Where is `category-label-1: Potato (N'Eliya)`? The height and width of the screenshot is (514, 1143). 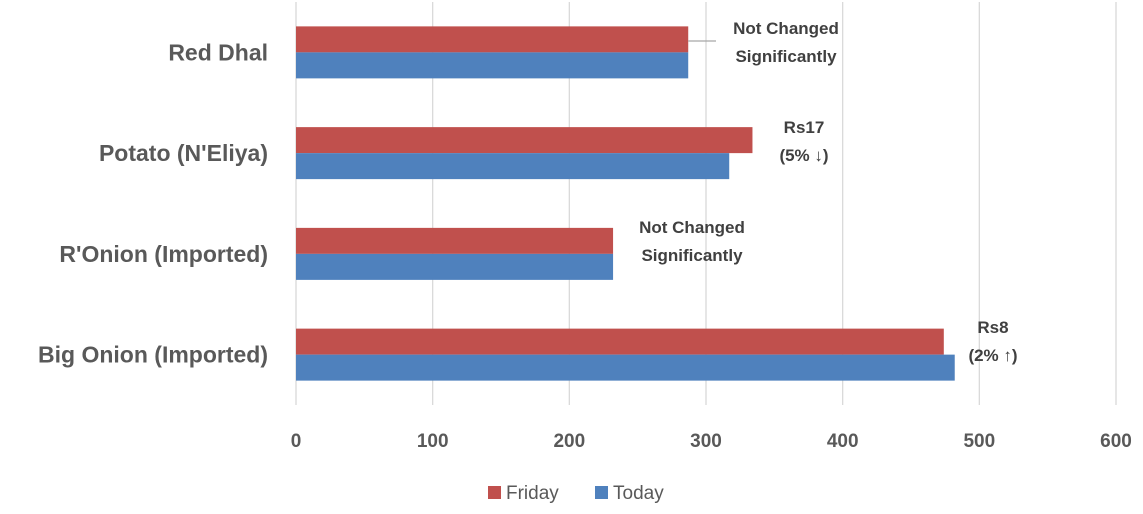 category-label-1: Potato (N'Eliya) is located at coordinates (183, 153).